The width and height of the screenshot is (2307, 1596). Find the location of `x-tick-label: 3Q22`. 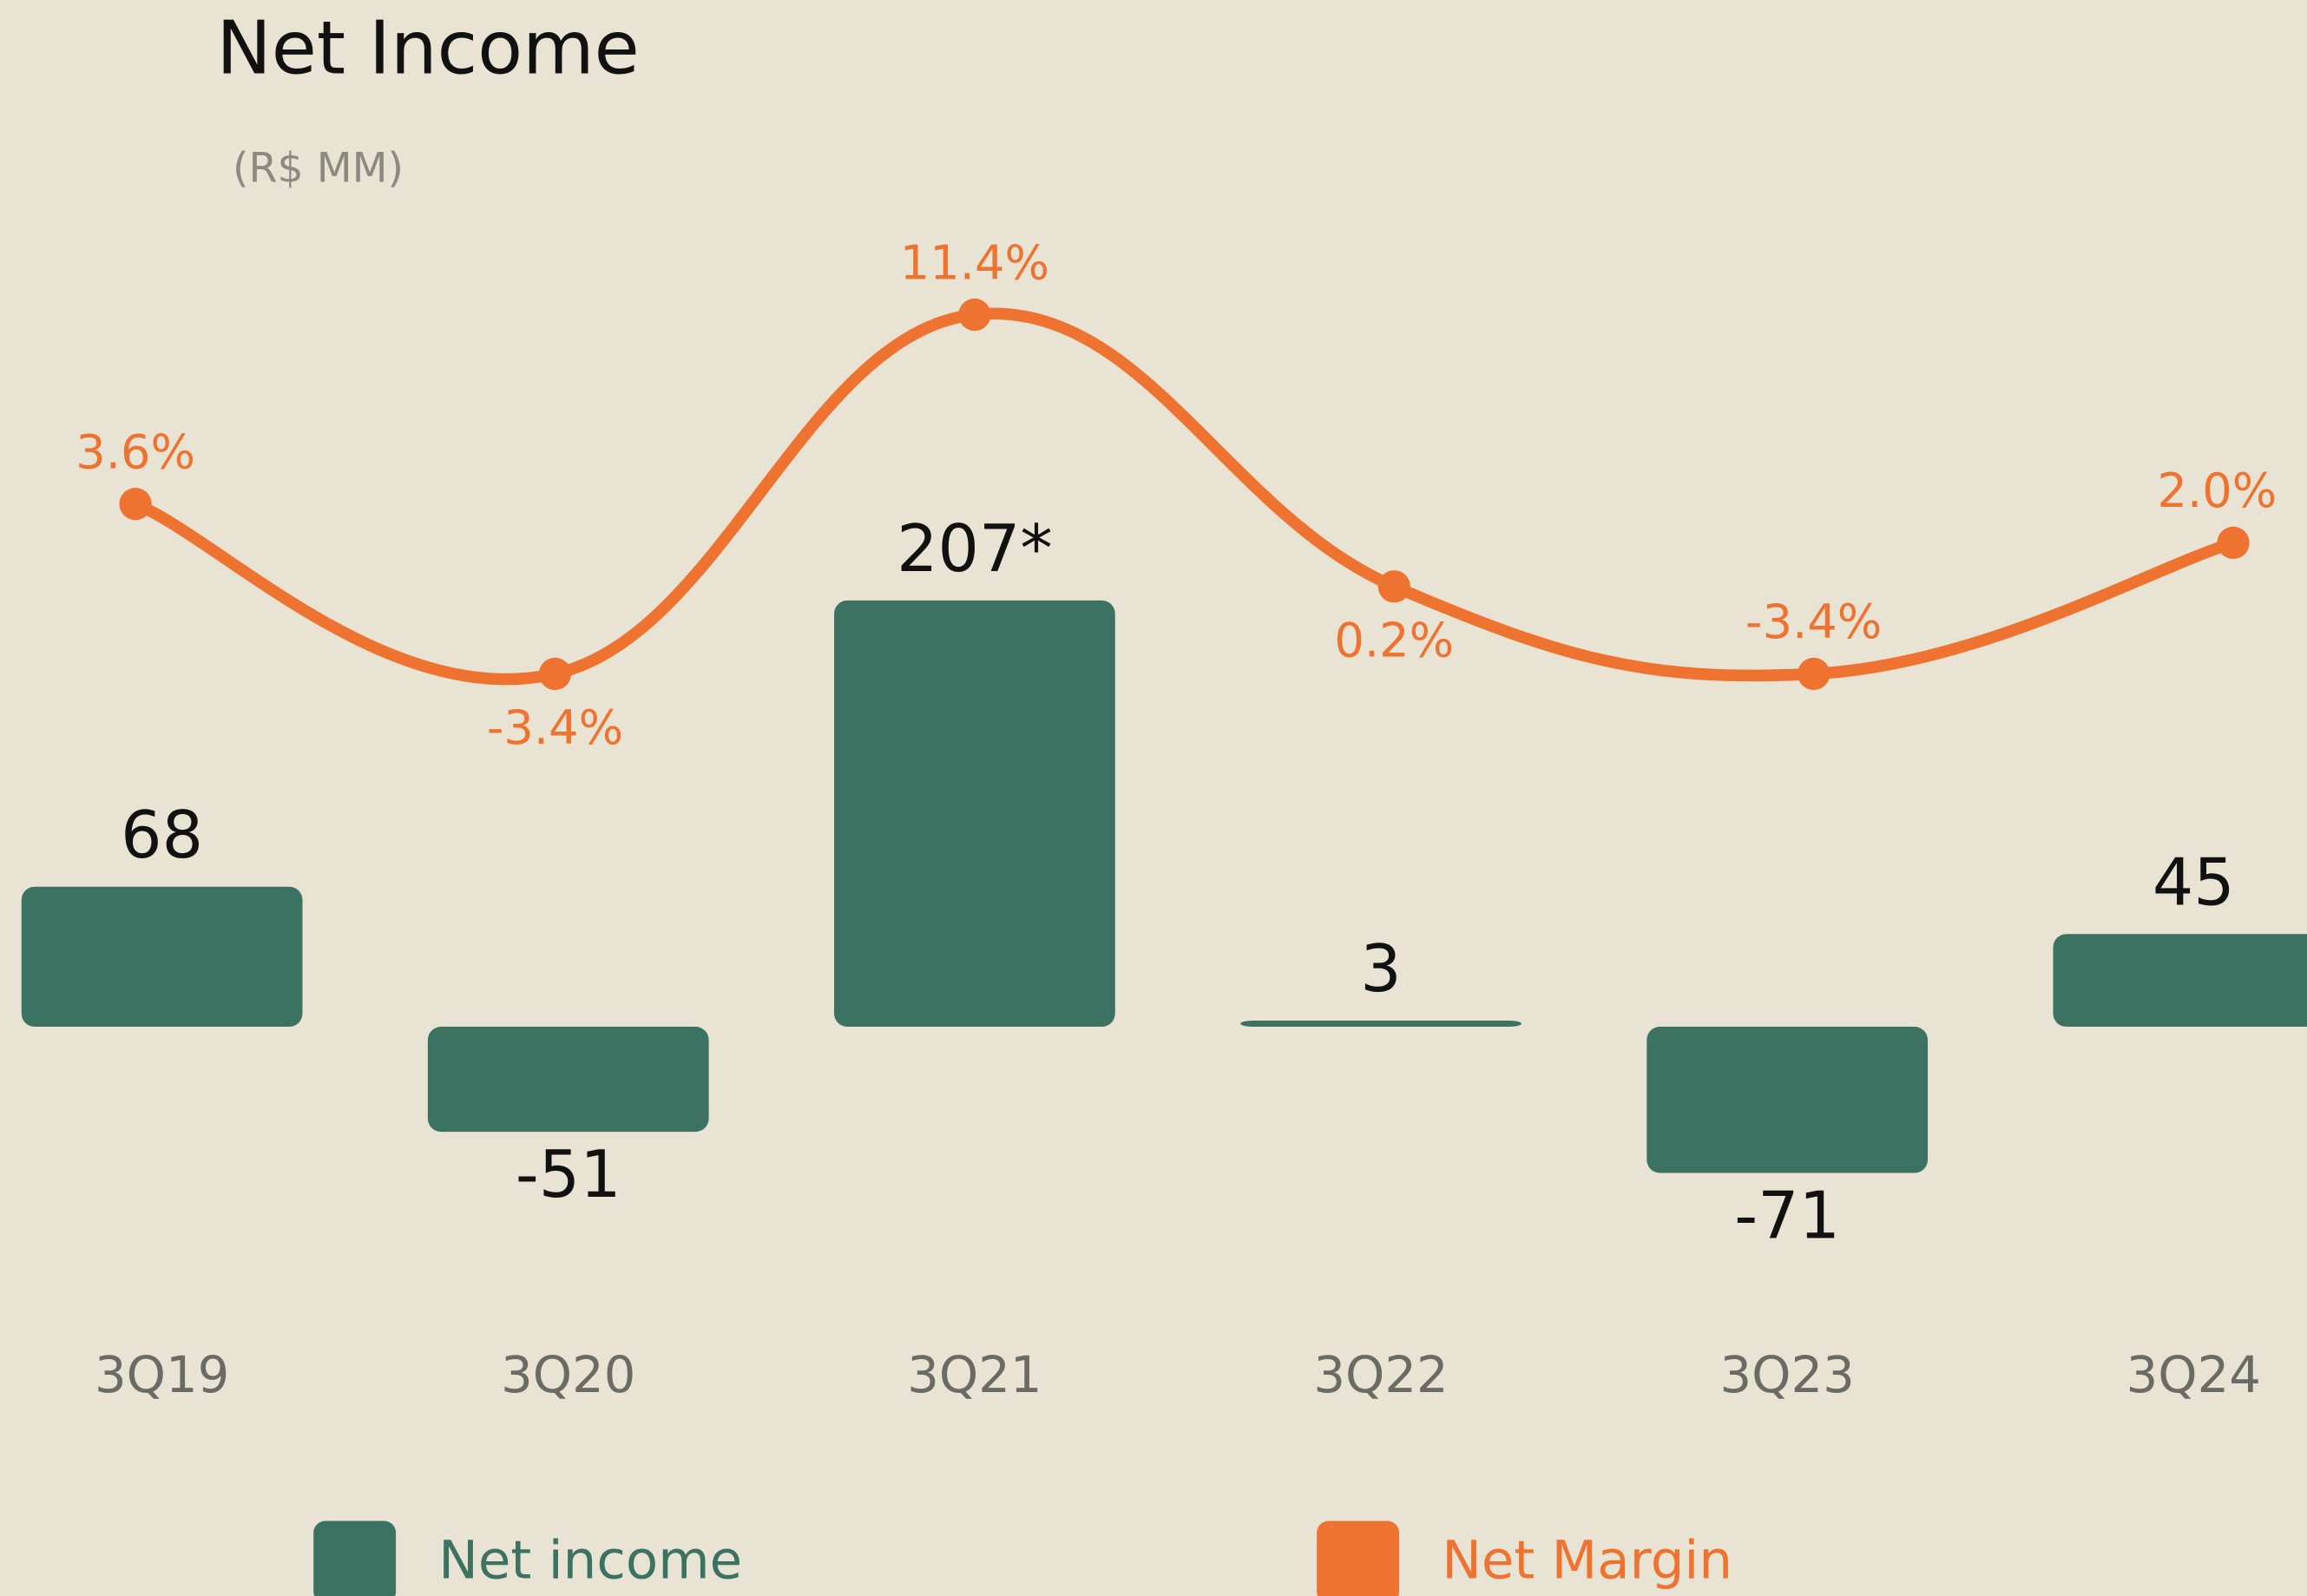

x-tick-label: 3Q22 is located at coordinates (1380, 1375).